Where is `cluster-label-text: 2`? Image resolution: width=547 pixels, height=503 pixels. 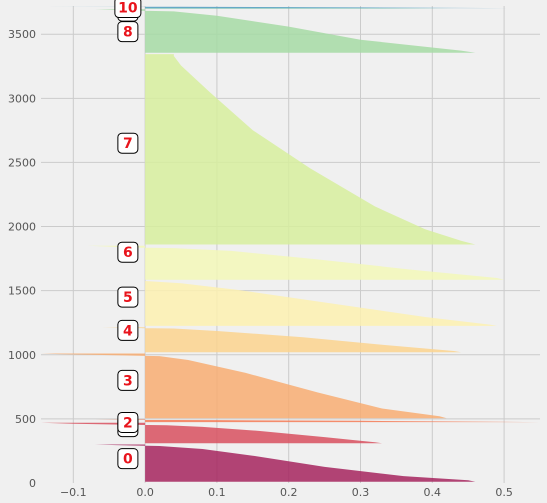
cluster-label-text: 2 is located at coordinates (128, 423).